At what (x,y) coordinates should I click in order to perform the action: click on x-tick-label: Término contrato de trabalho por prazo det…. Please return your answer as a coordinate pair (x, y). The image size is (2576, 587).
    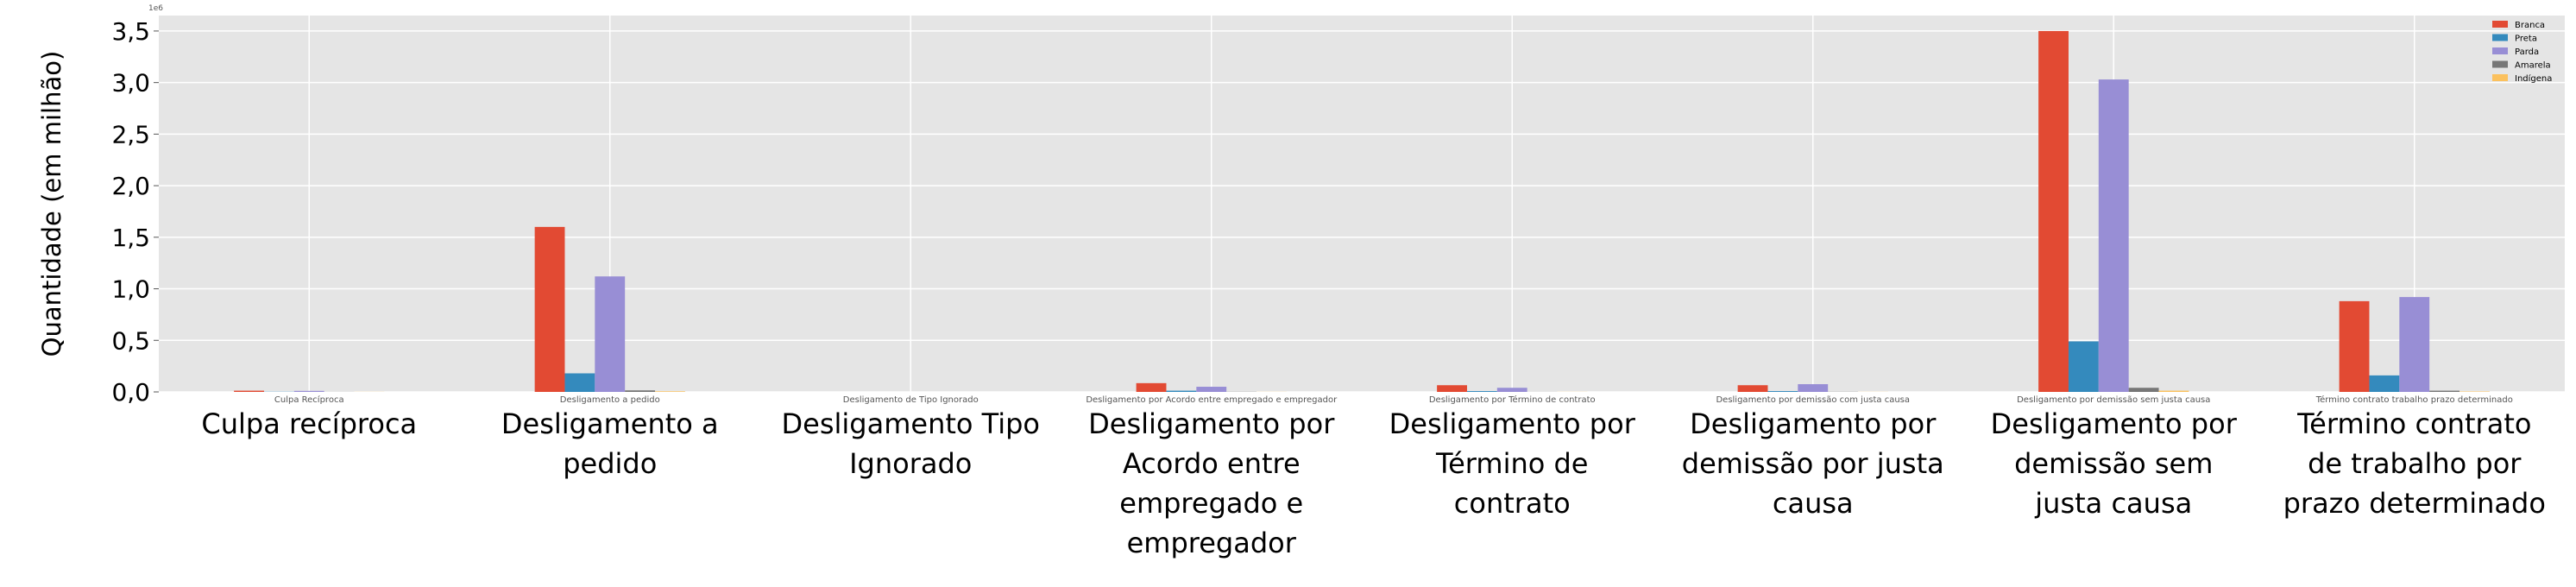
    Looking at the image, I should click on (2415, 464).